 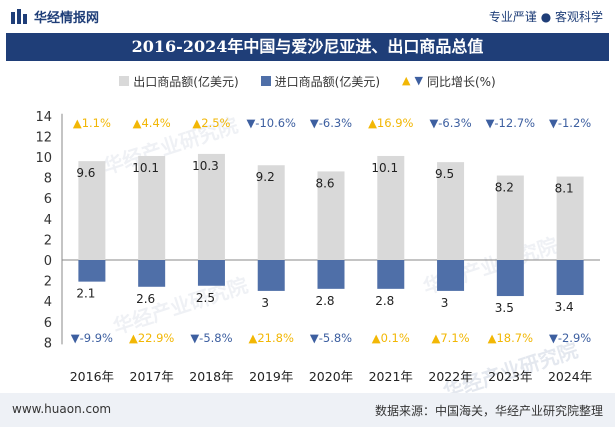 I want to click on export-value-label: 9.6, so click(x=85, y=173).